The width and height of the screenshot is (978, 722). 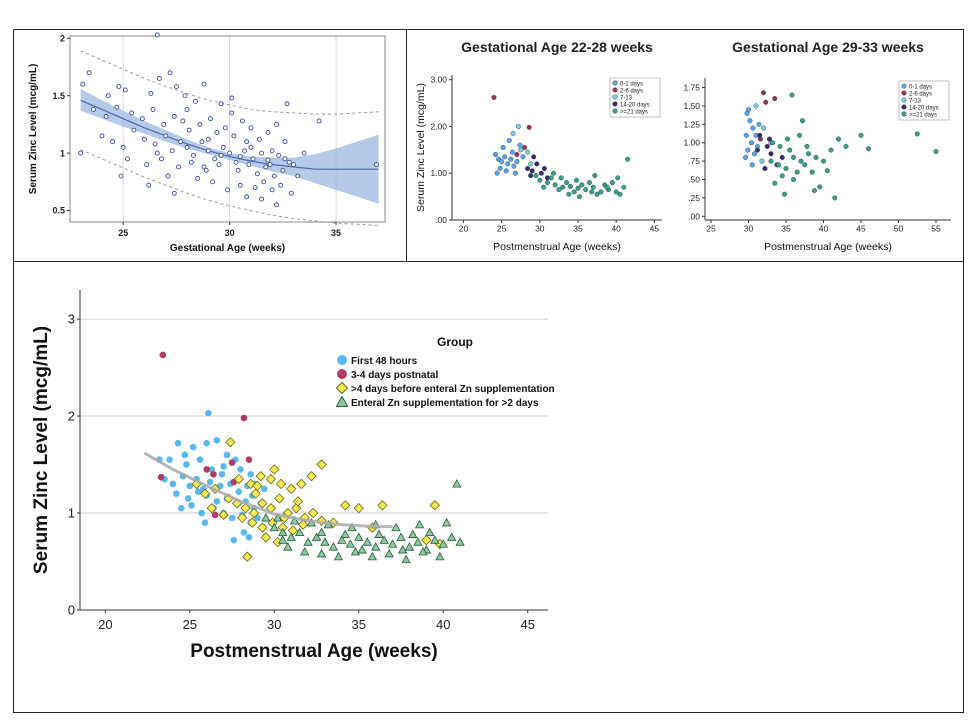 I want to click on legend-entry: 14-20 days, so click(x=924, y=109).